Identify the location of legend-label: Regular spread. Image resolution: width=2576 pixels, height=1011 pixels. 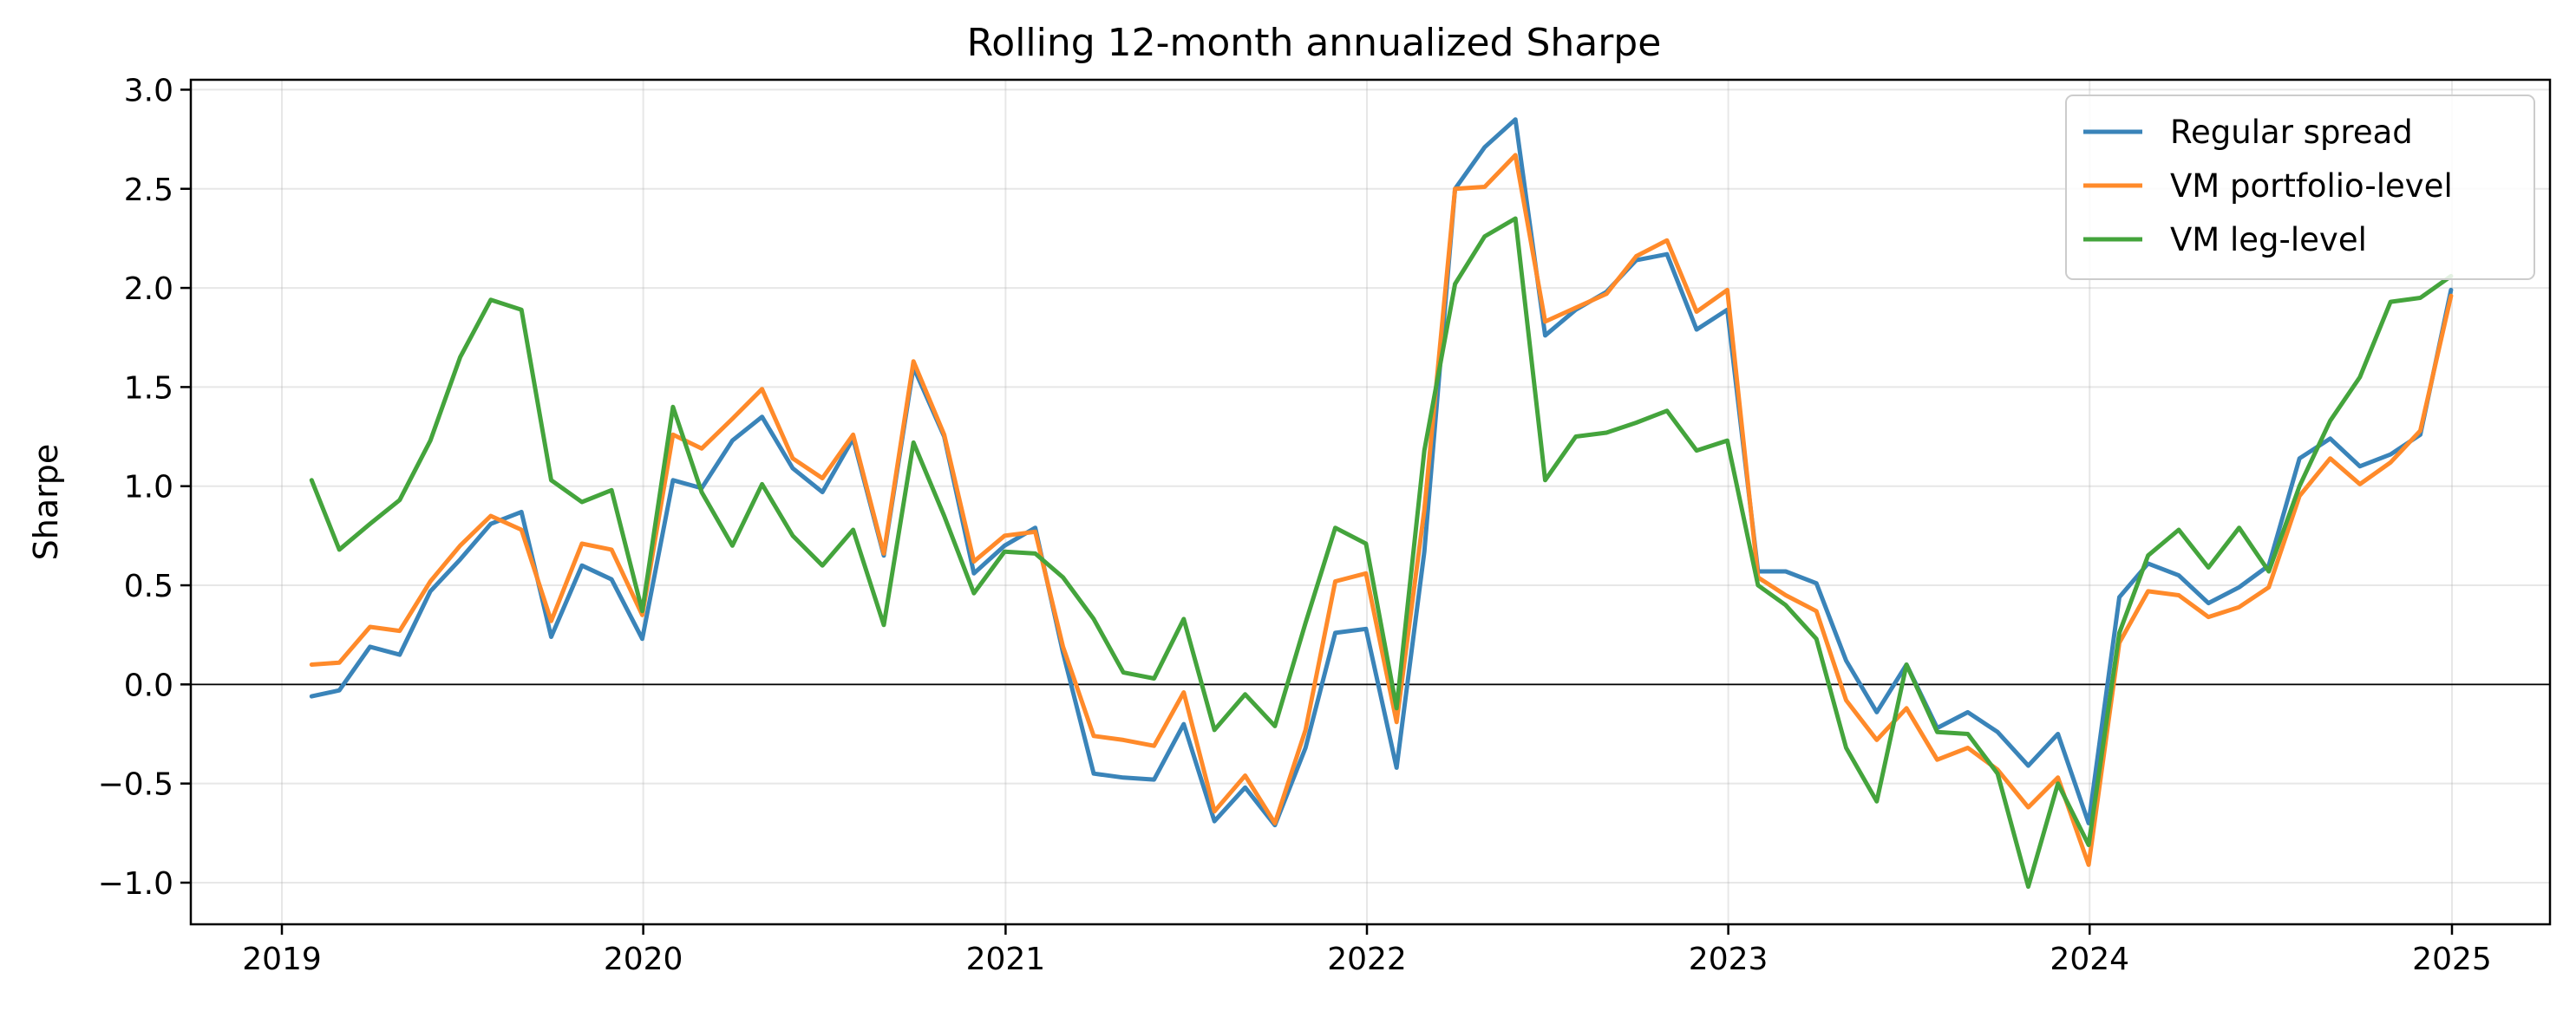
(2291, 132).